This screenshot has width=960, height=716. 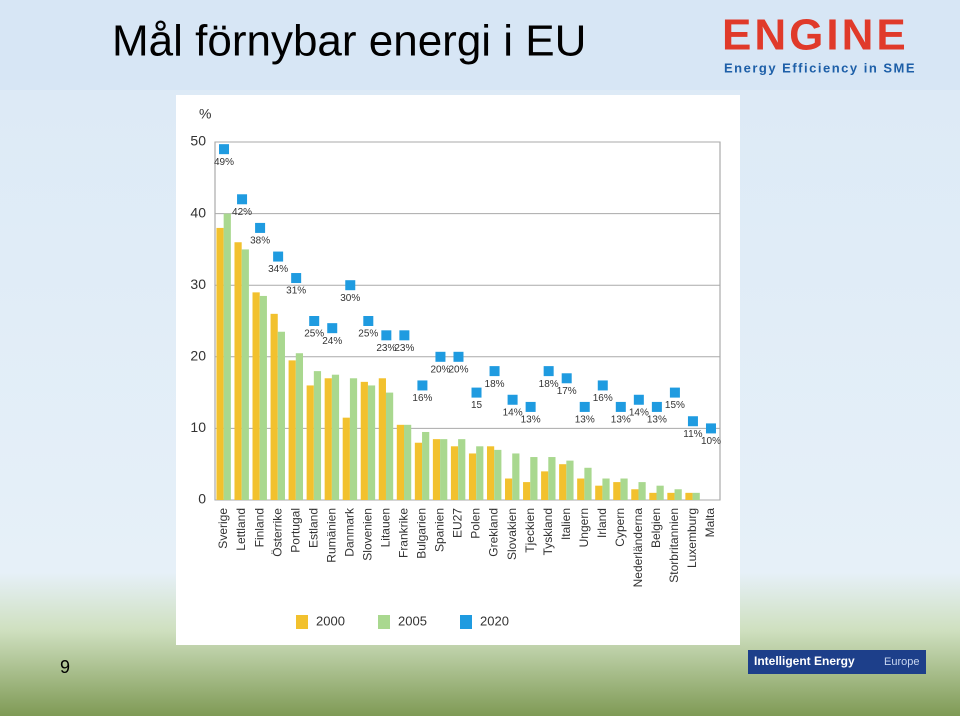 What do you see at coordinates (494, 532) in the screenshot?
I see `x-tick-label: Grekland` at bounding box center [494, 532].